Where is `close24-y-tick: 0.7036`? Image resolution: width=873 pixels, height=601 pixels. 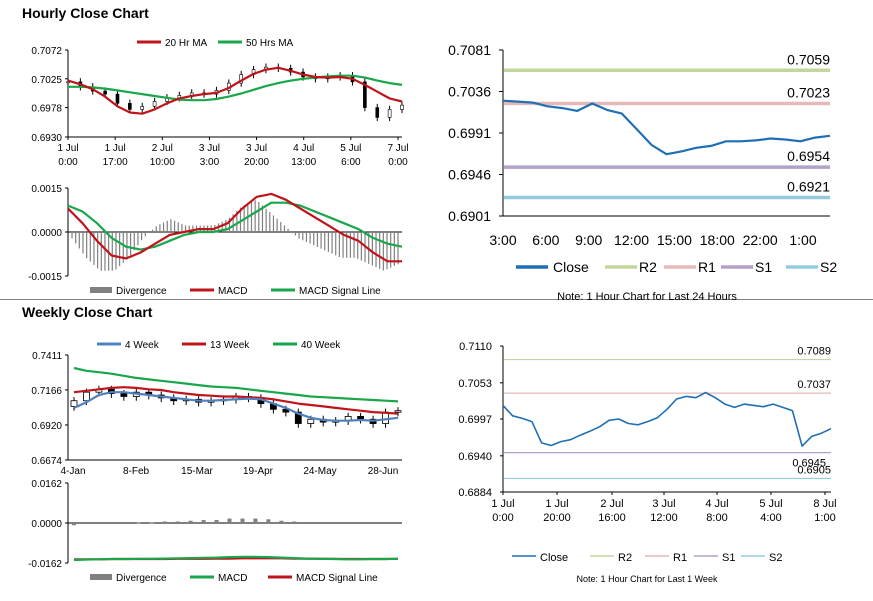
close24-y-tick: 0.7036 is located at coordinates (469, 92).